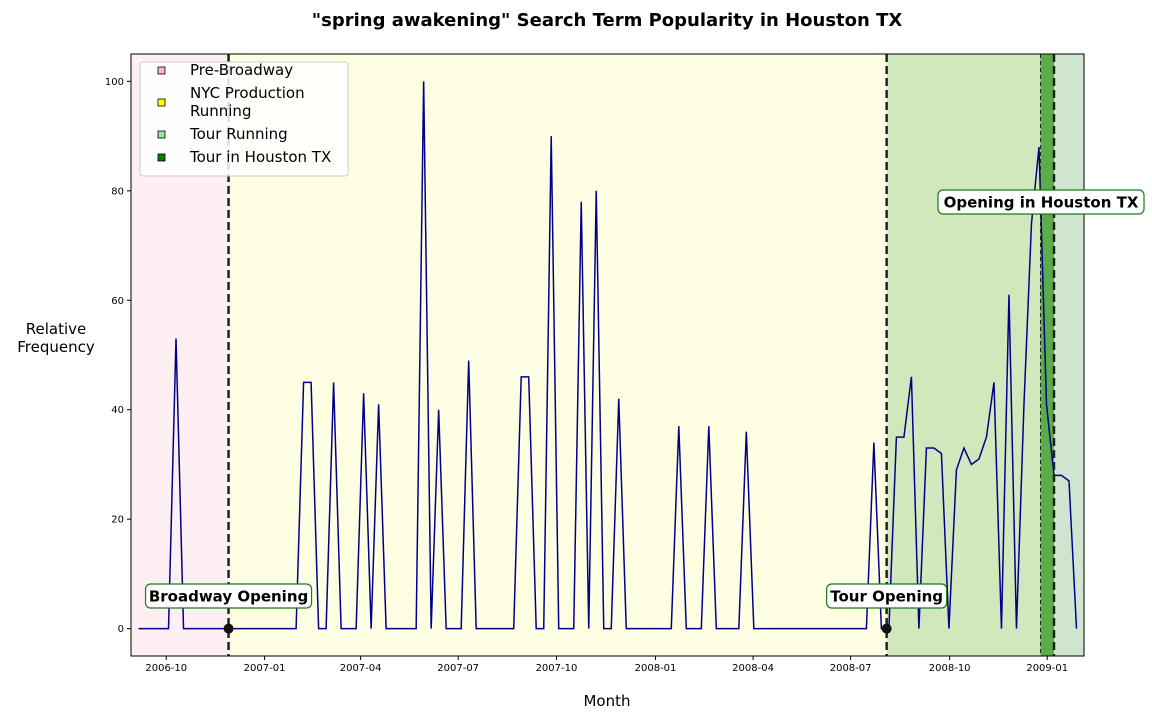 This screenshot has width=1152, height=720. What do you see at coordinates (114, 82) in the screenshot?
I see `y-tick-label-5: 100` at bounding box center [114, 82].